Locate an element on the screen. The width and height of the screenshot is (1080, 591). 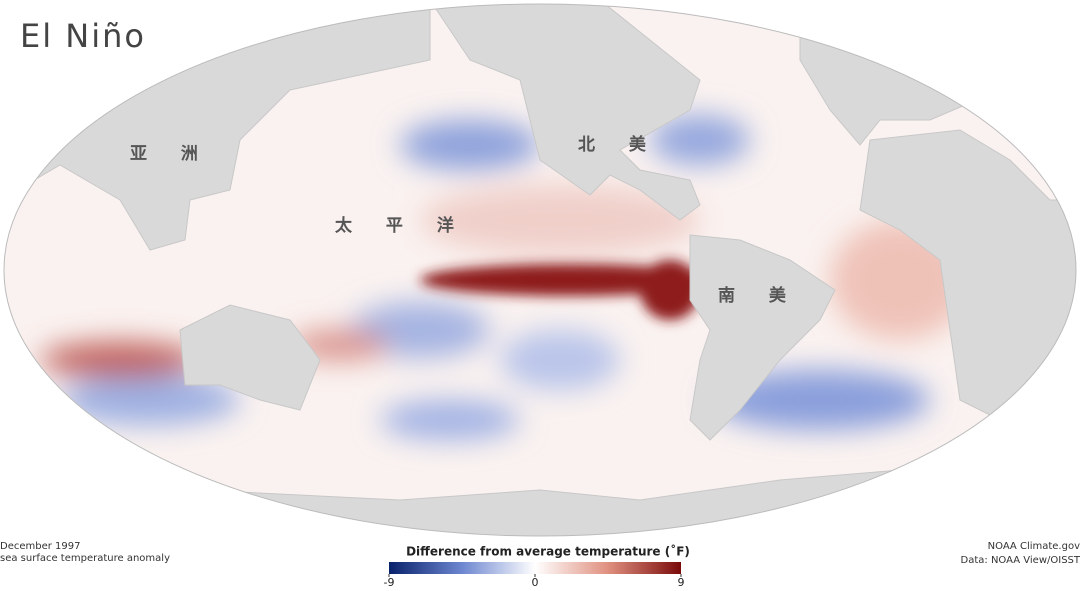
colorbar-tick-label: 0 is located at coordinates (535, 582).